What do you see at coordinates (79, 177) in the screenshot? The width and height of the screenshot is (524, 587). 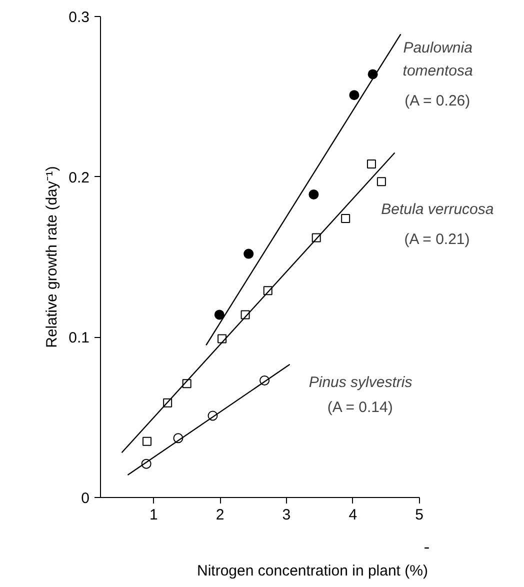 I see `y-tick-label: 0.2` at bounding box center [79, 177].